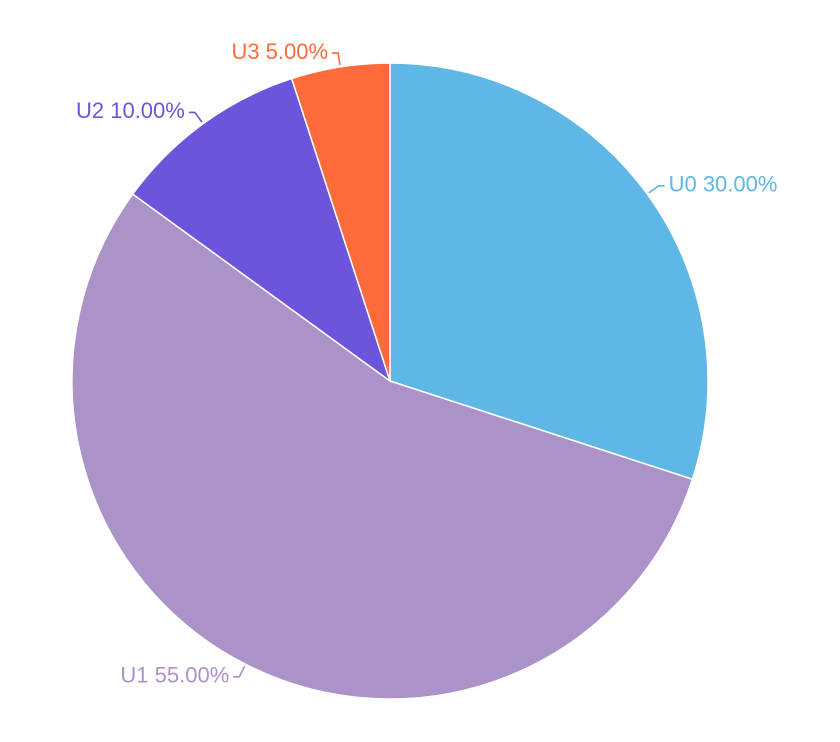  What do you see at coordinates (656, 189) in the screenshot?
I see `leader-line-u0` at bounding box center [656, 189].